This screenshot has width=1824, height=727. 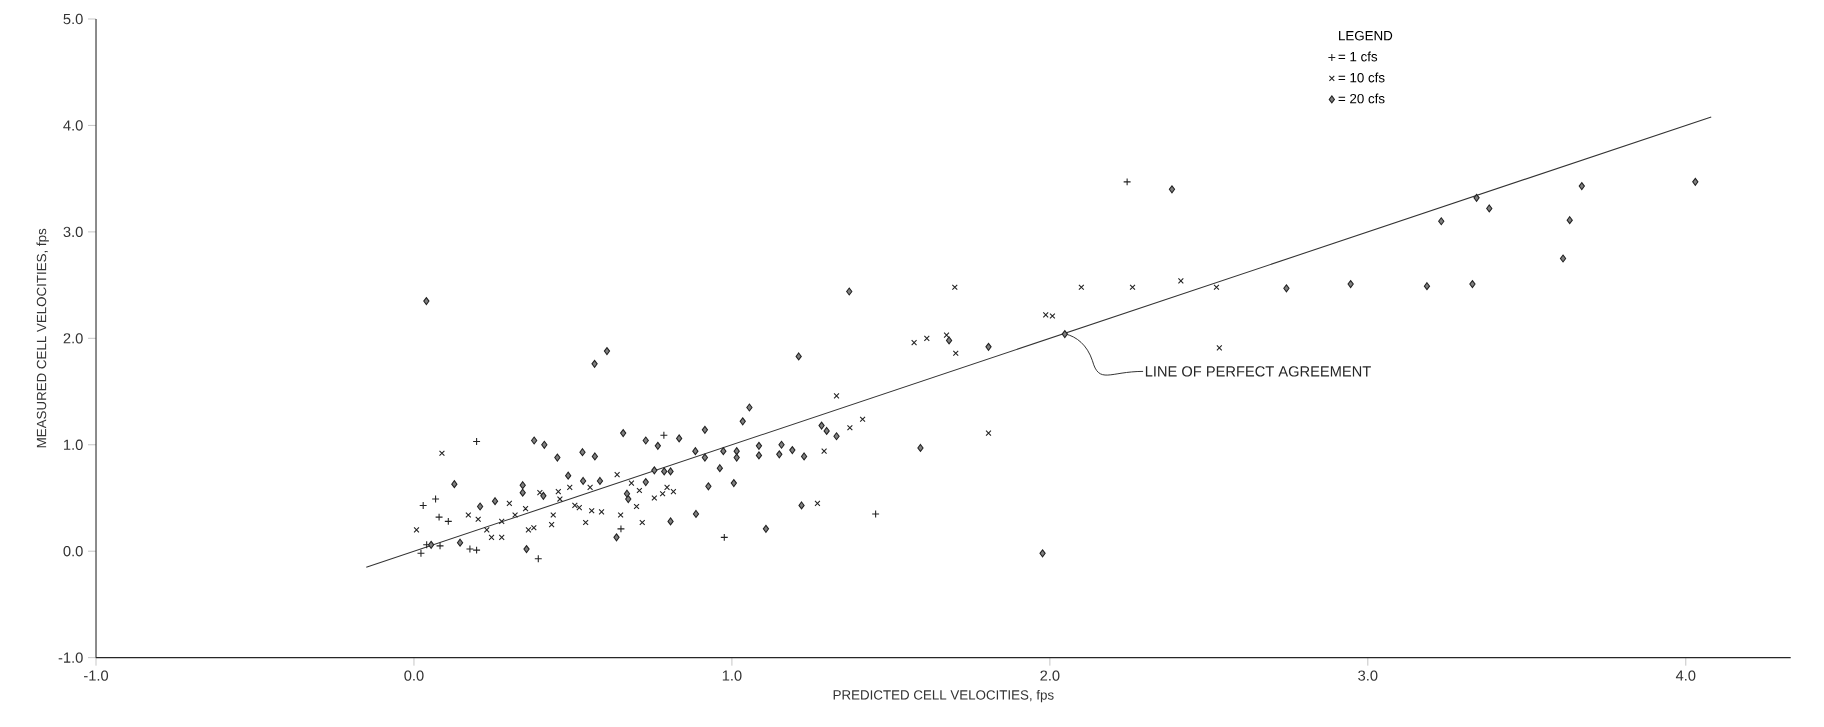 I want to click on x-tick-label: 4.0, so click(x=1685, y=675).